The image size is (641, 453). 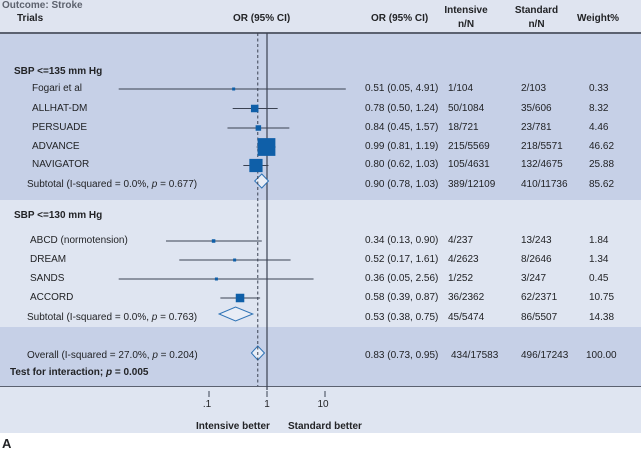 What do you see at coordinates (602, 164) in the screenshot?
I see `weight-percent: 25.88` at bounding box center [602, 164].